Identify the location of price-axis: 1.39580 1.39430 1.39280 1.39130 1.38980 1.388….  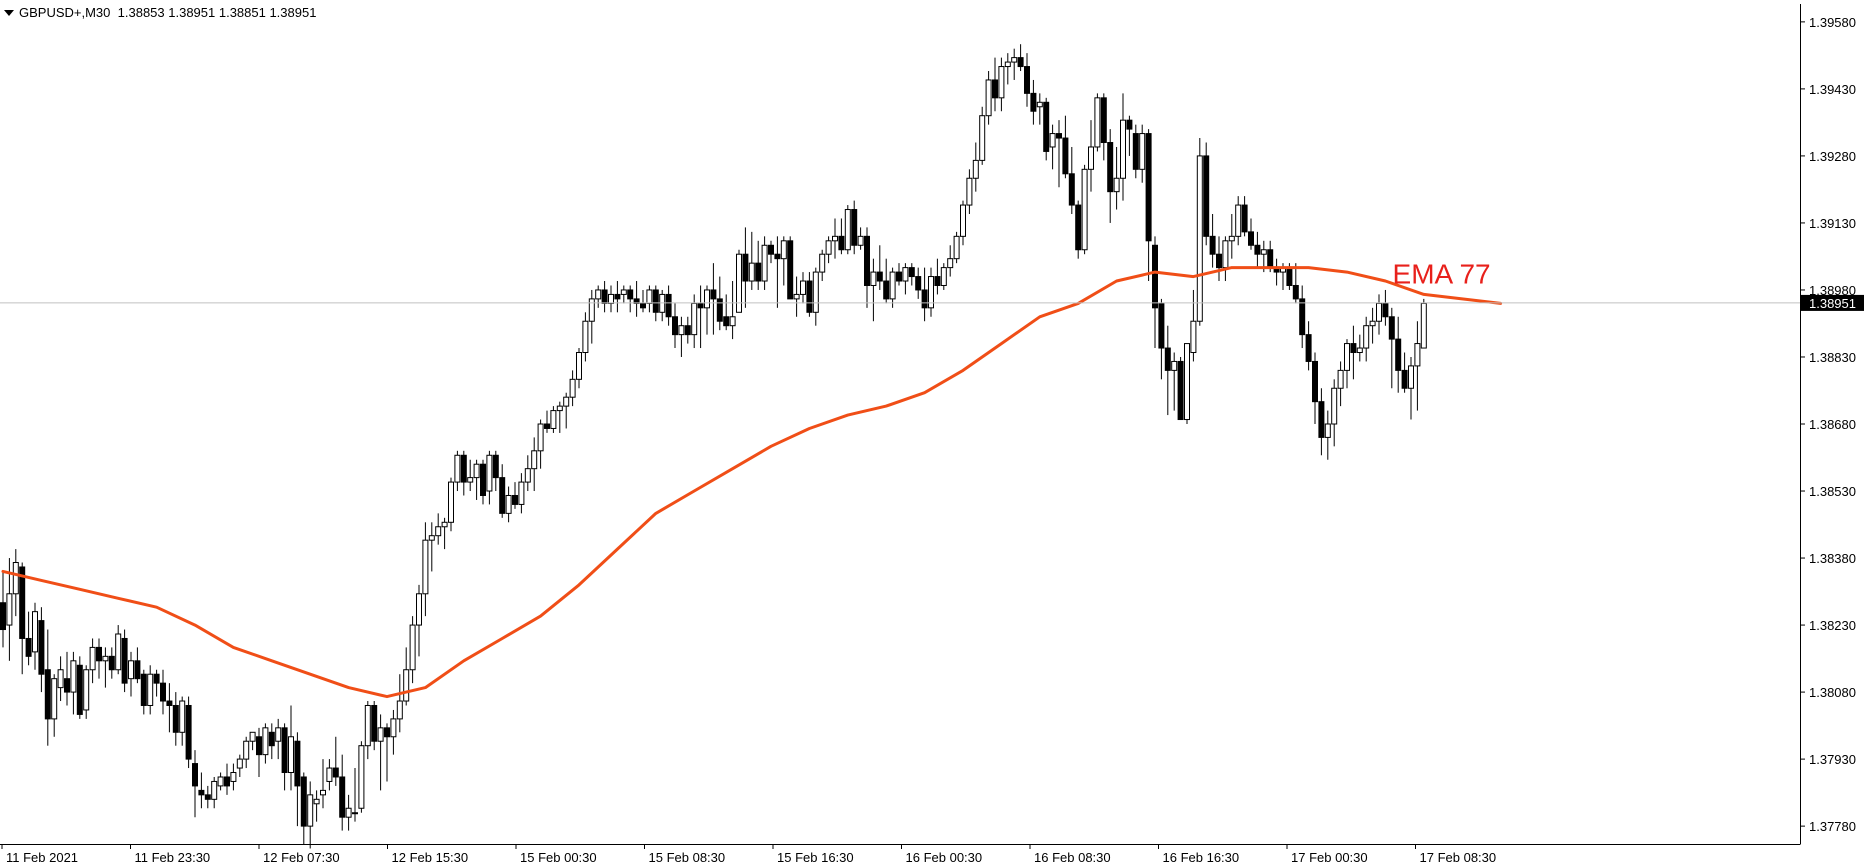
(1832, 424).